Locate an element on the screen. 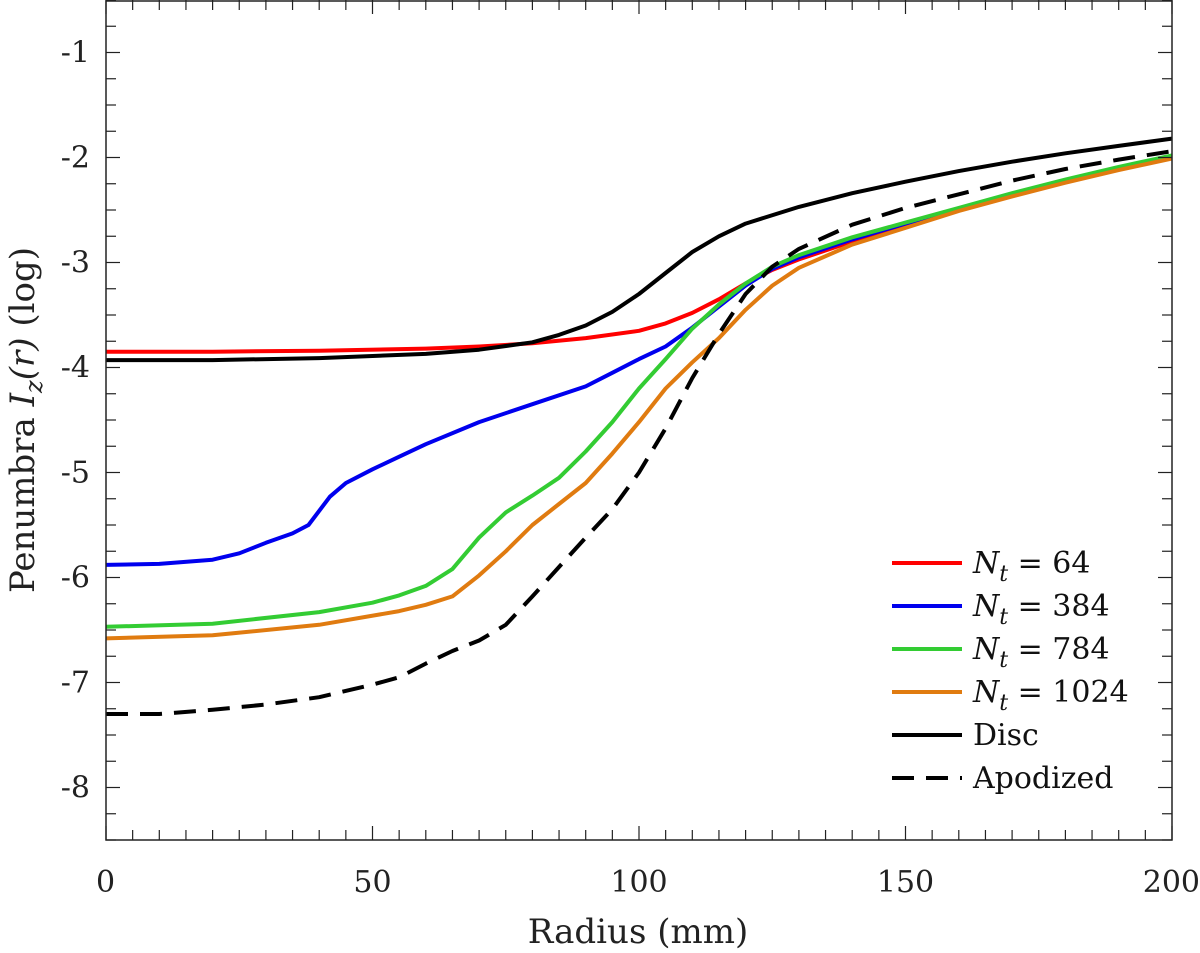 The width and height of the screenshot is (1200, 953). y-tick-label: -7 is located at coordinates (75, 683).